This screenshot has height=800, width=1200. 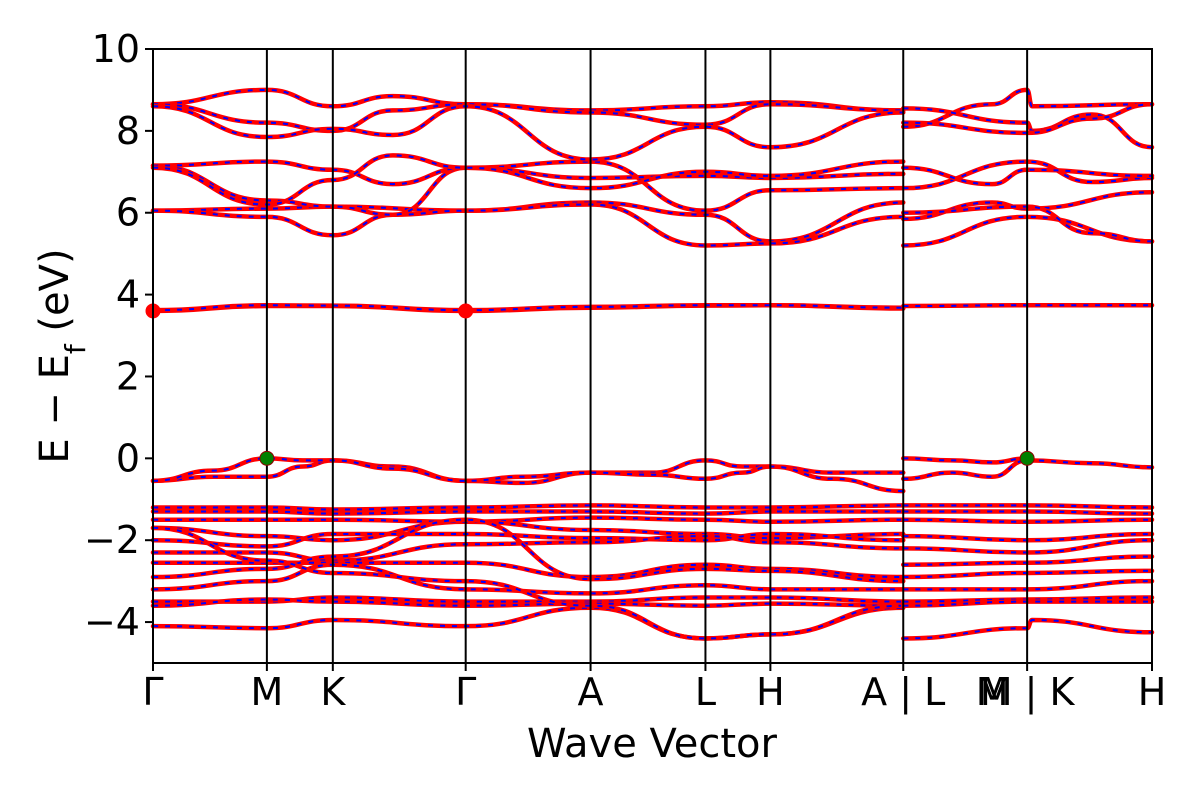 What do you see at coordinates (128, 295) in the screenshot?
I see `y-tick-label: 4` at bounding box center [128, 295].